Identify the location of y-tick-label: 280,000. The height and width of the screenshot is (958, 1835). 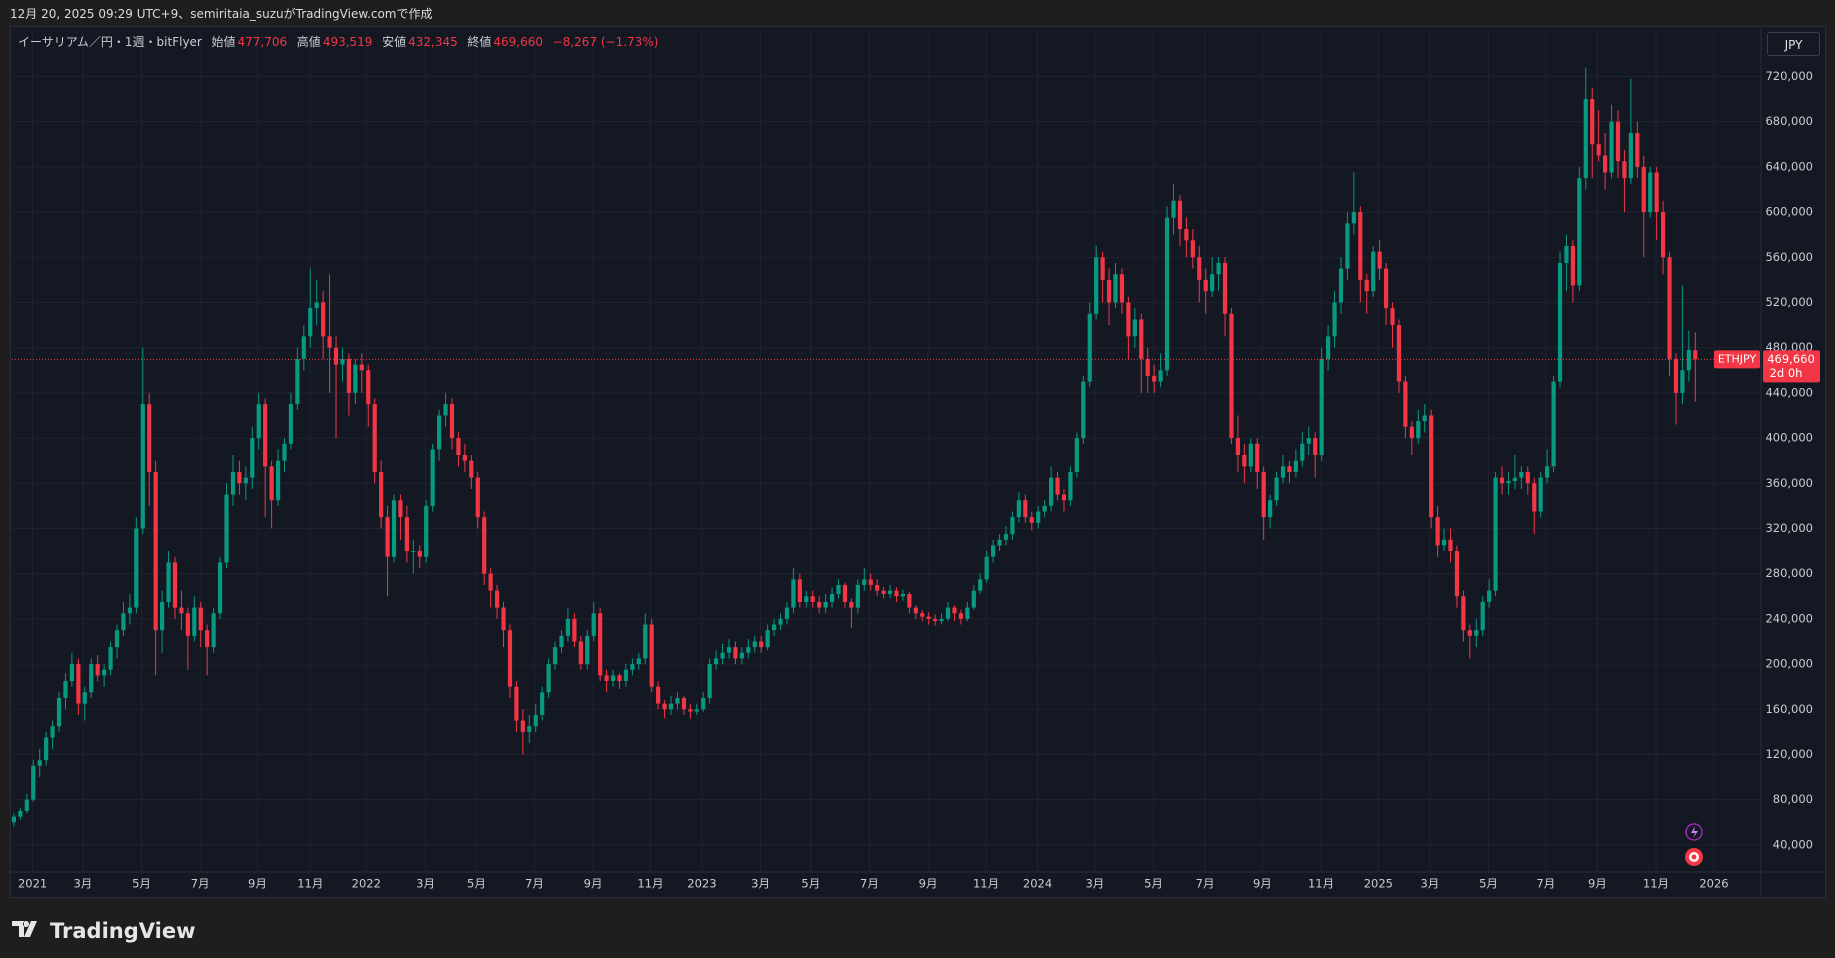
(1789, 573).